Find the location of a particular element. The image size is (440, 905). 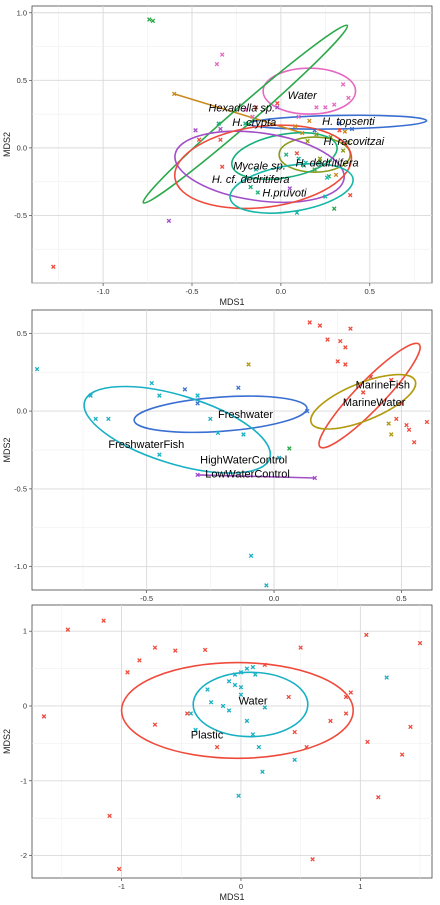

x-tick-label: -0.5 is located at coordinates (192, 291).